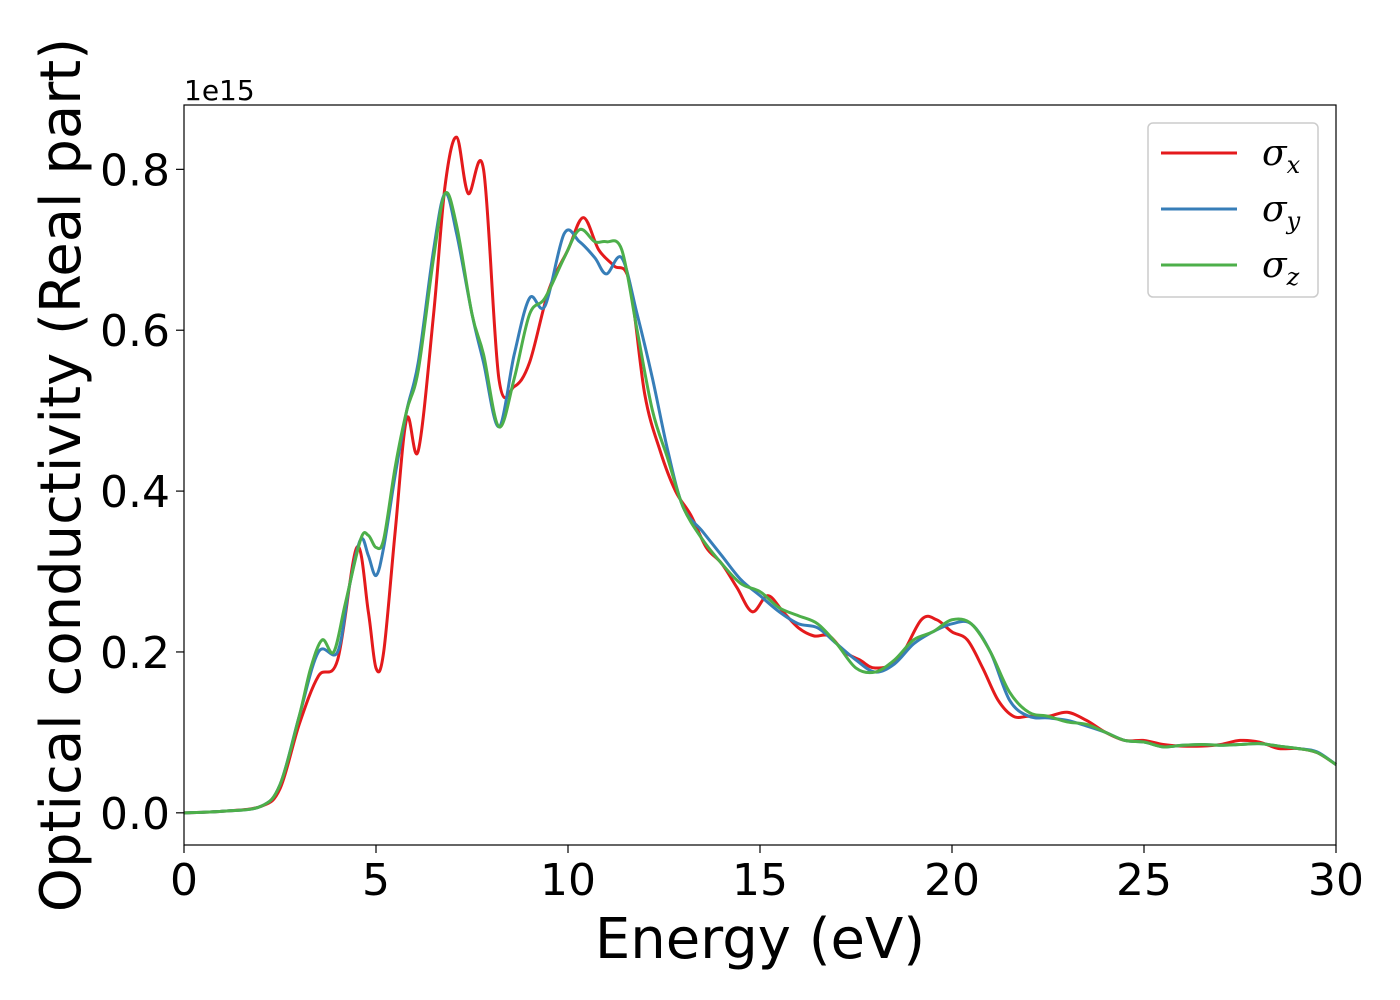 This screenshot has height=1000, width=1400. I want to click on y-axis-label: Optical conductivity (Real part), so click(61, 475).